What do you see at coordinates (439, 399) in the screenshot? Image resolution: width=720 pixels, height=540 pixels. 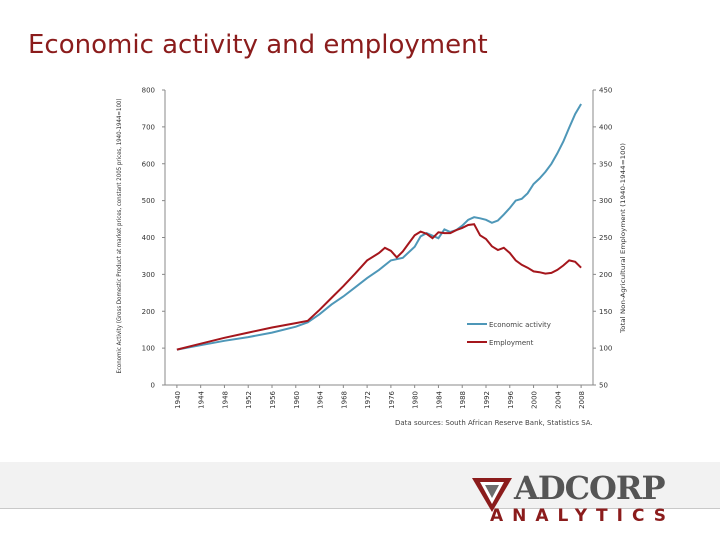 I see `x-tick-label: 1984` at bounding box center [439, 399].